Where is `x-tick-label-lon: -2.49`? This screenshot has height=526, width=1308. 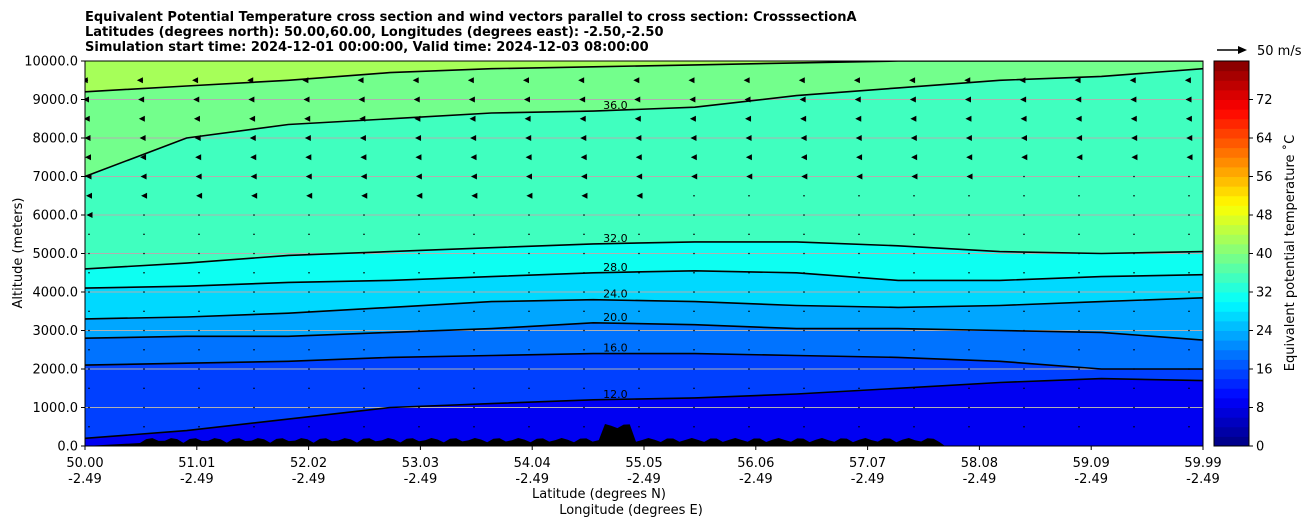
x-tick-label-lon: -2.49 is located at coordinates (1203, 479).